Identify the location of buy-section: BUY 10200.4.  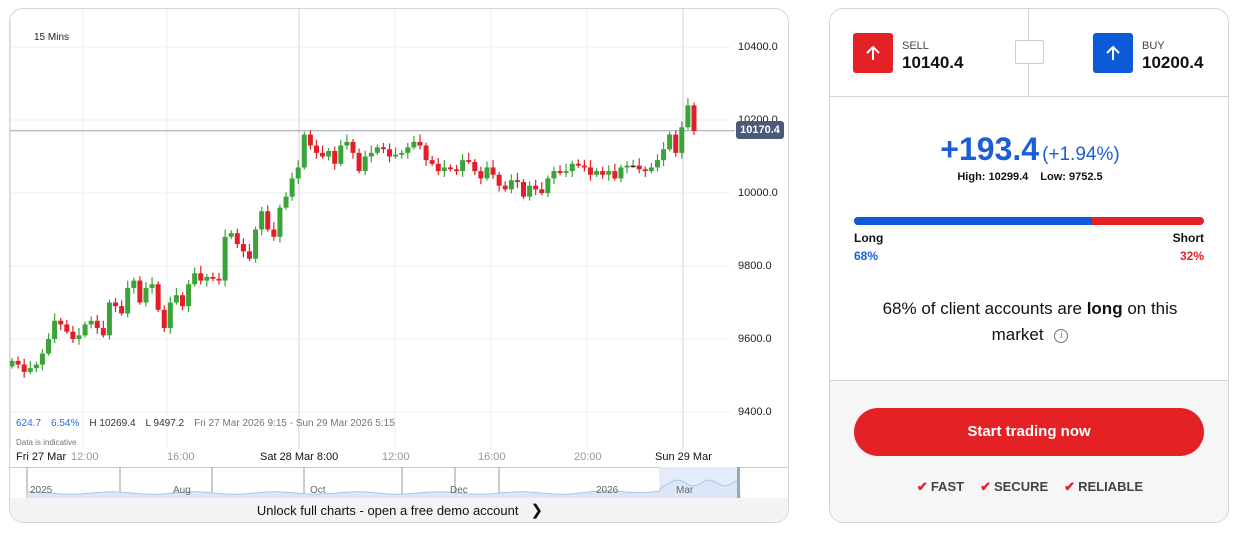
(1149, 53).